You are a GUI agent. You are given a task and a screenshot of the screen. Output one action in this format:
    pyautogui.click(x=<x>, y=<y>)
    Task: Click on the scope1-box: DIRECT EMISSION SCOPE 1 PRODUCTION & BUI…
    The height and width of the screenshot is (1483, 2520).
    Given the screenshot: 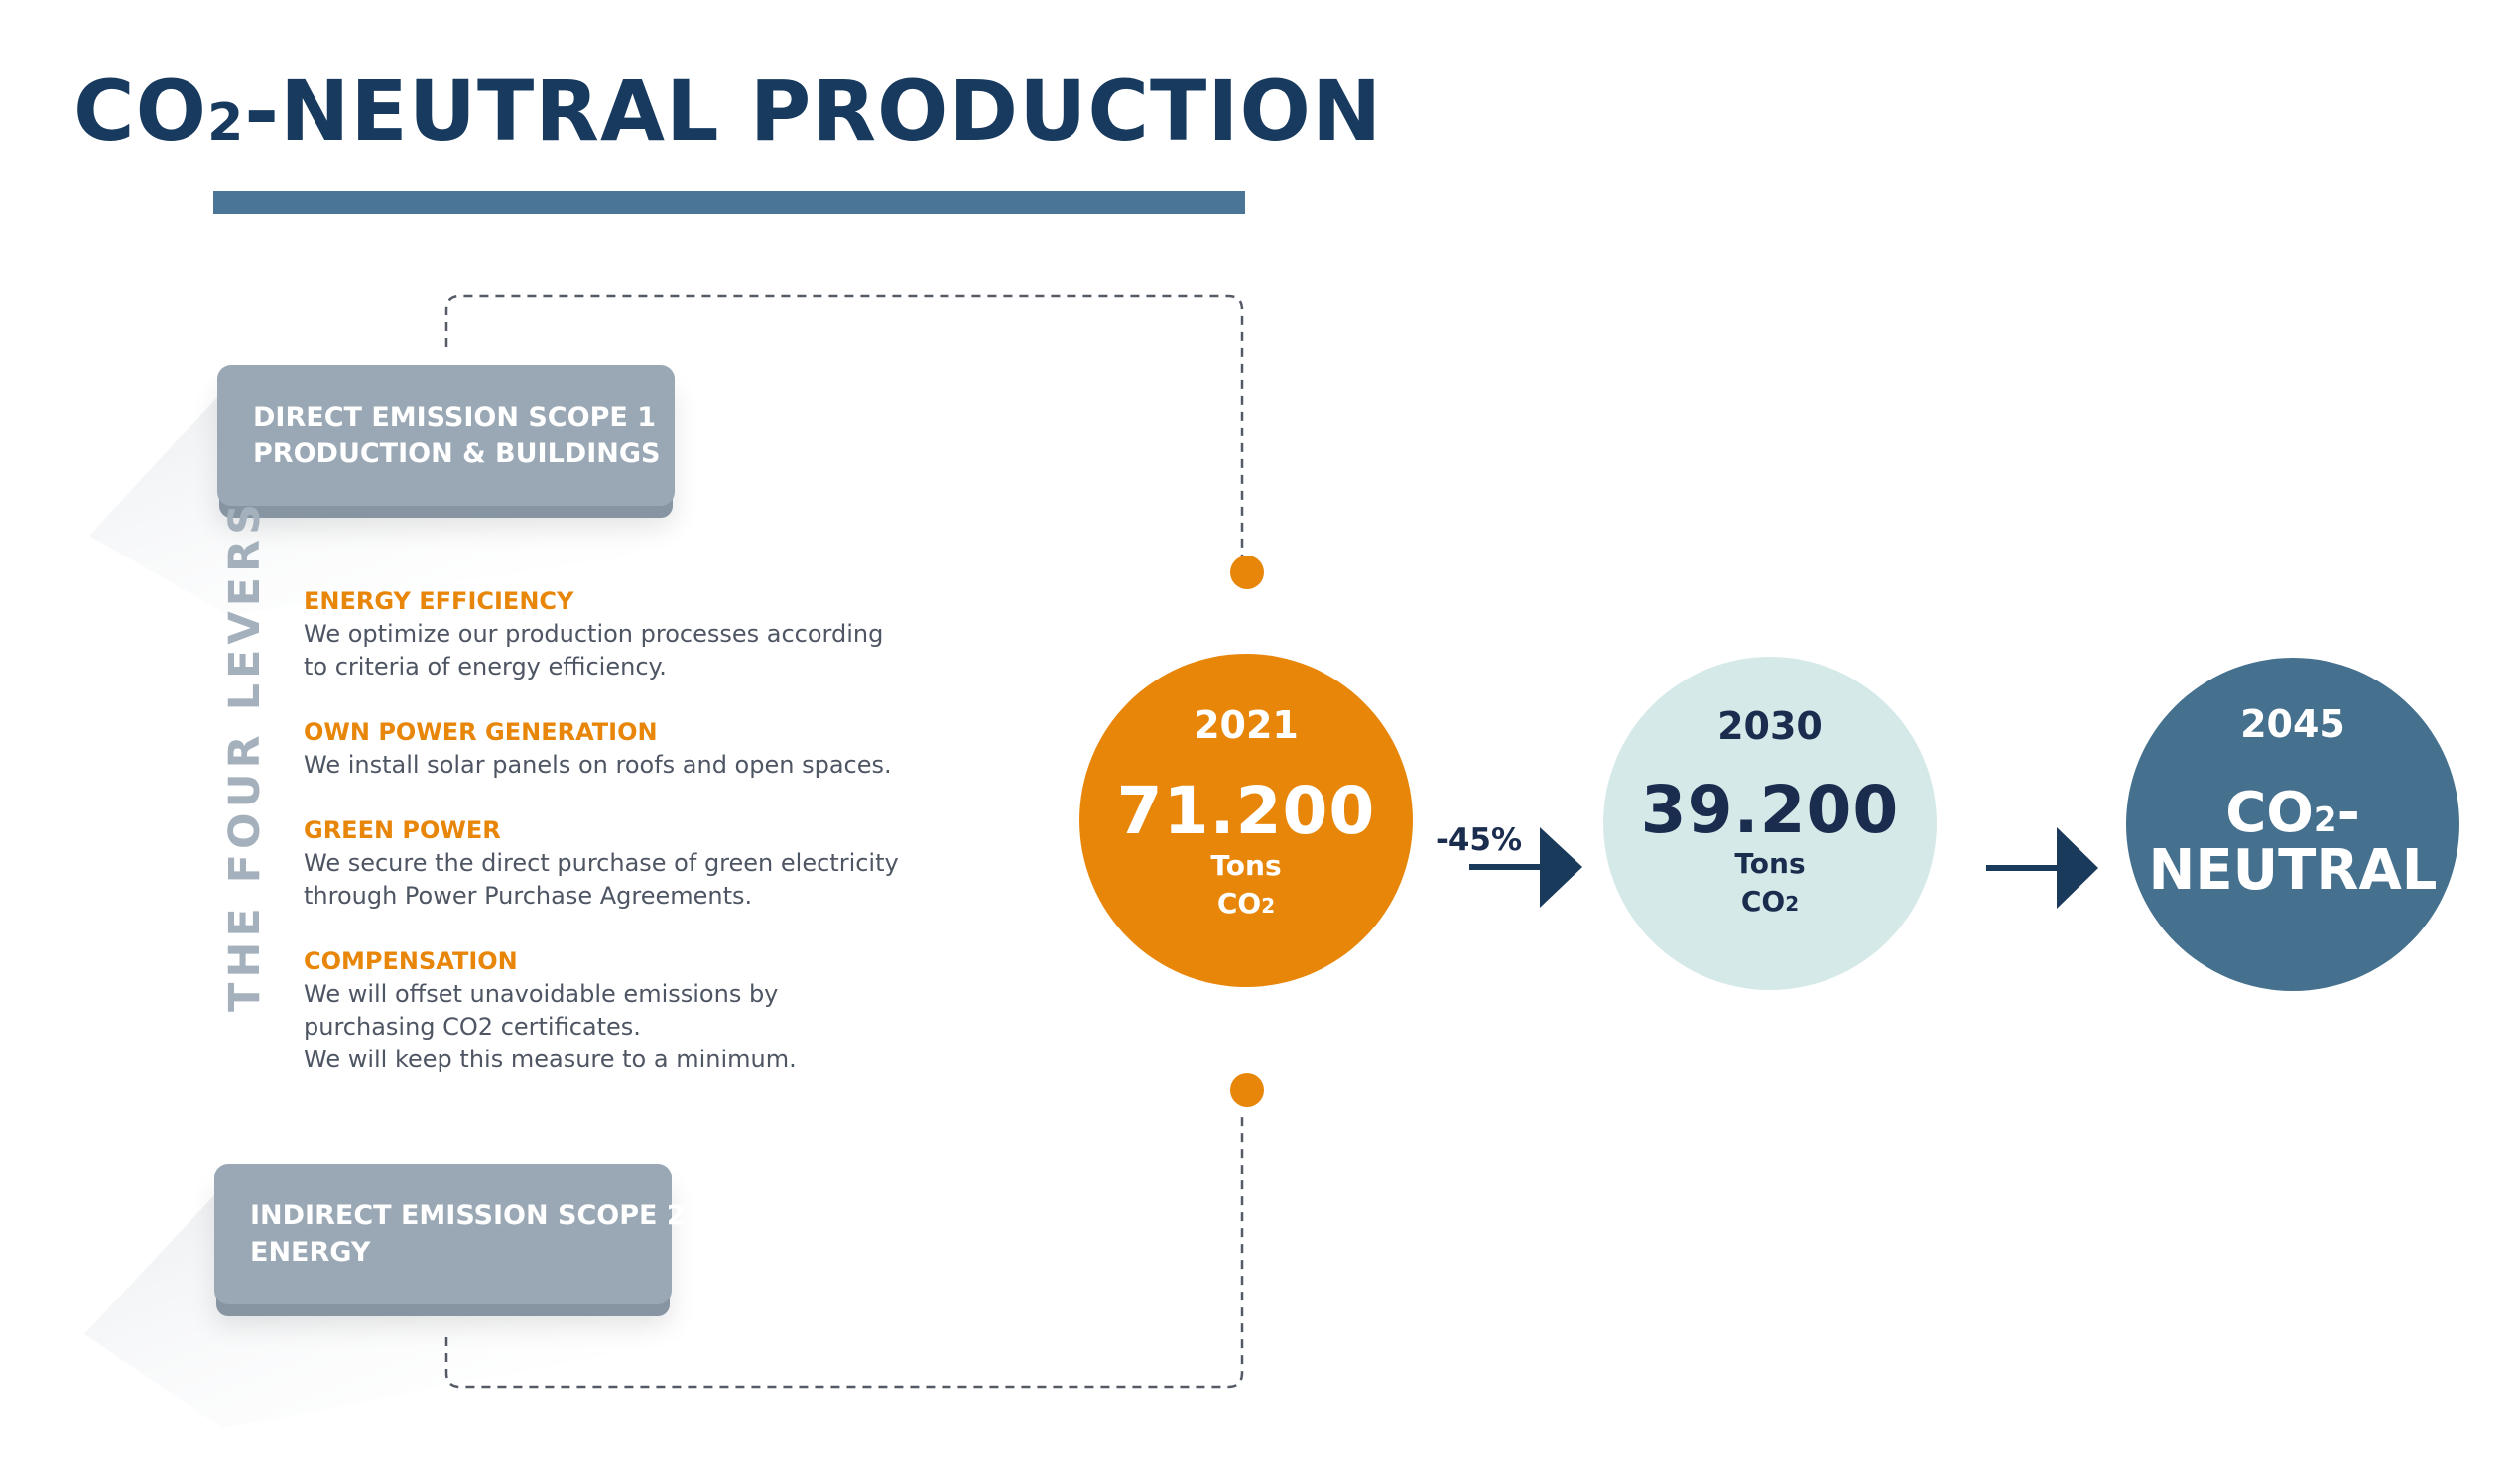 What is the action you would take?
    pyautogui.click(x=446, y=435)
    